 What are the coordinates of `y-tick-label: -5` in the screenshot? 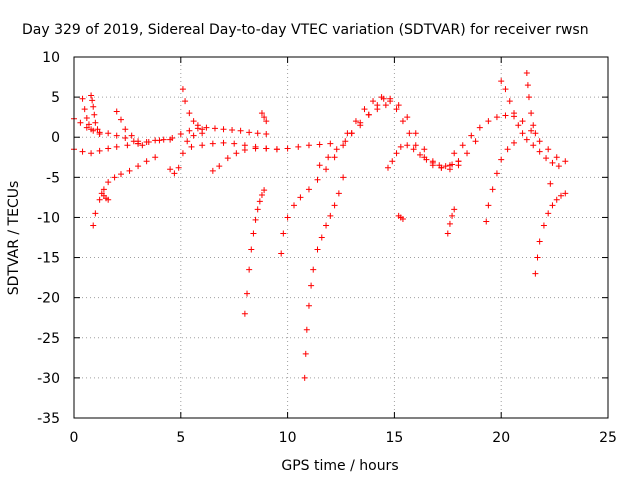 It's located at (53, 178).